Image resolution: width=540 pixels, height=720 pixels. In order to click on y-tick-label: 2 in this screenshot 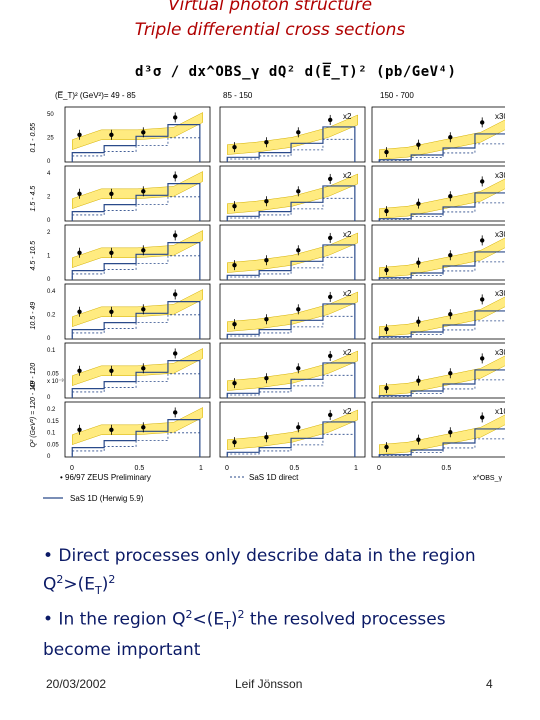, I will do `click(49, 233)`.